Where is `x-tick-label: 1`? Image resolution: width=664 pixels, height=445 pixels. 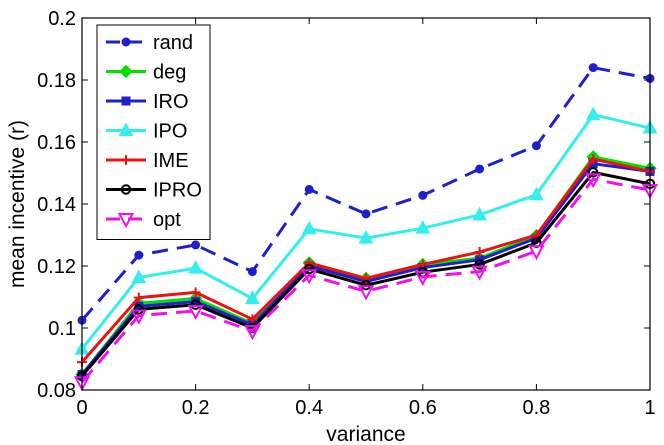 x-tick-label: 1 is located at coordinates (649, 408).